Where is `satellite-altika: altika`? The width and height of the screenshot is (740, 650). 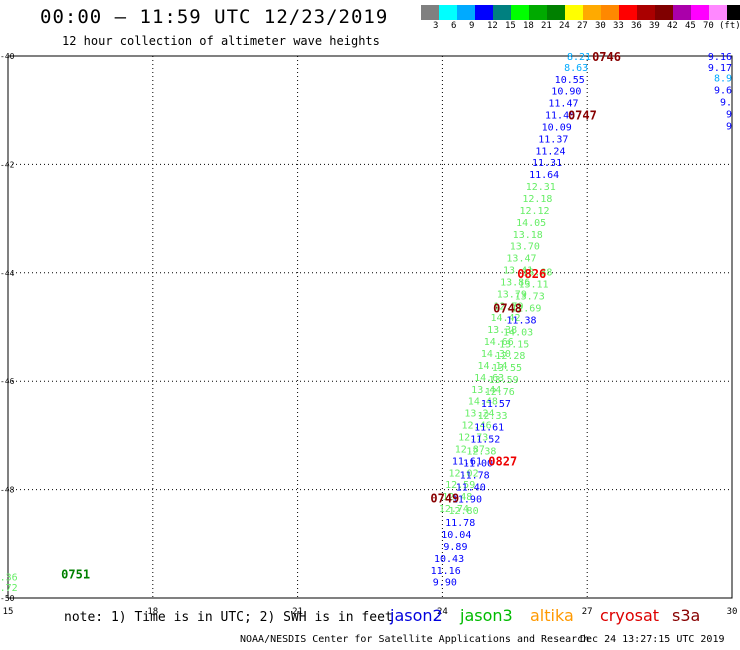
satellite-altika: altika is located at coordinates (552, 615).